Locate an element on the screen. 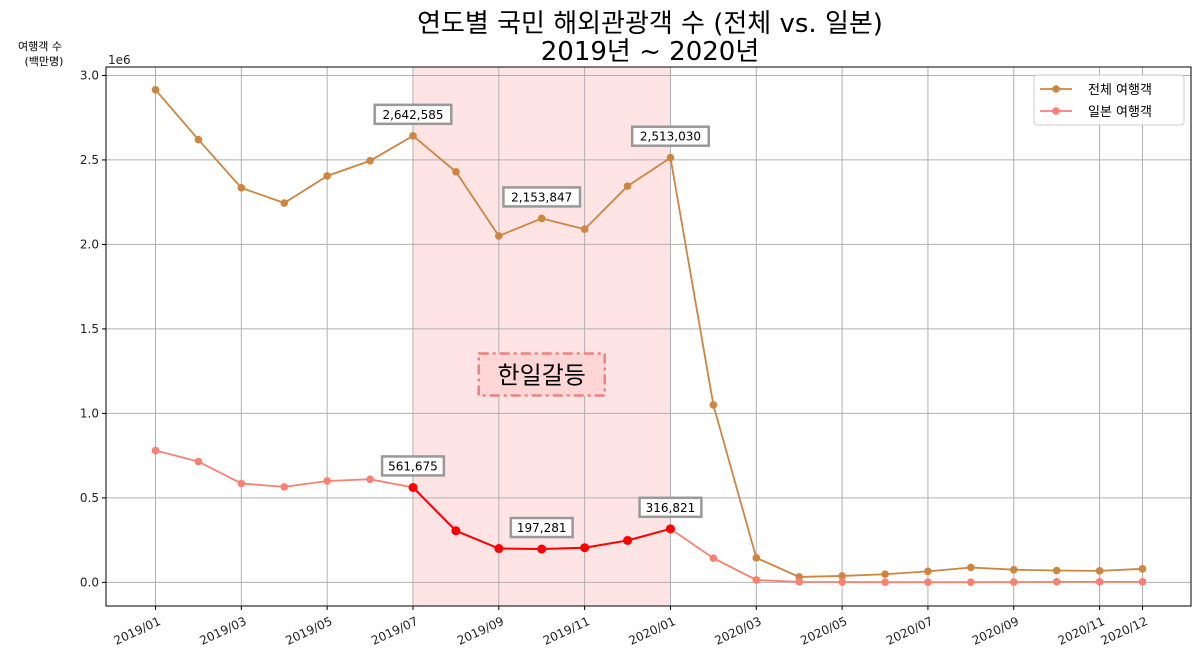 The image size is (1201, 664). highlight-region-label: 한일갈등 is located at coordinates (542, 376).